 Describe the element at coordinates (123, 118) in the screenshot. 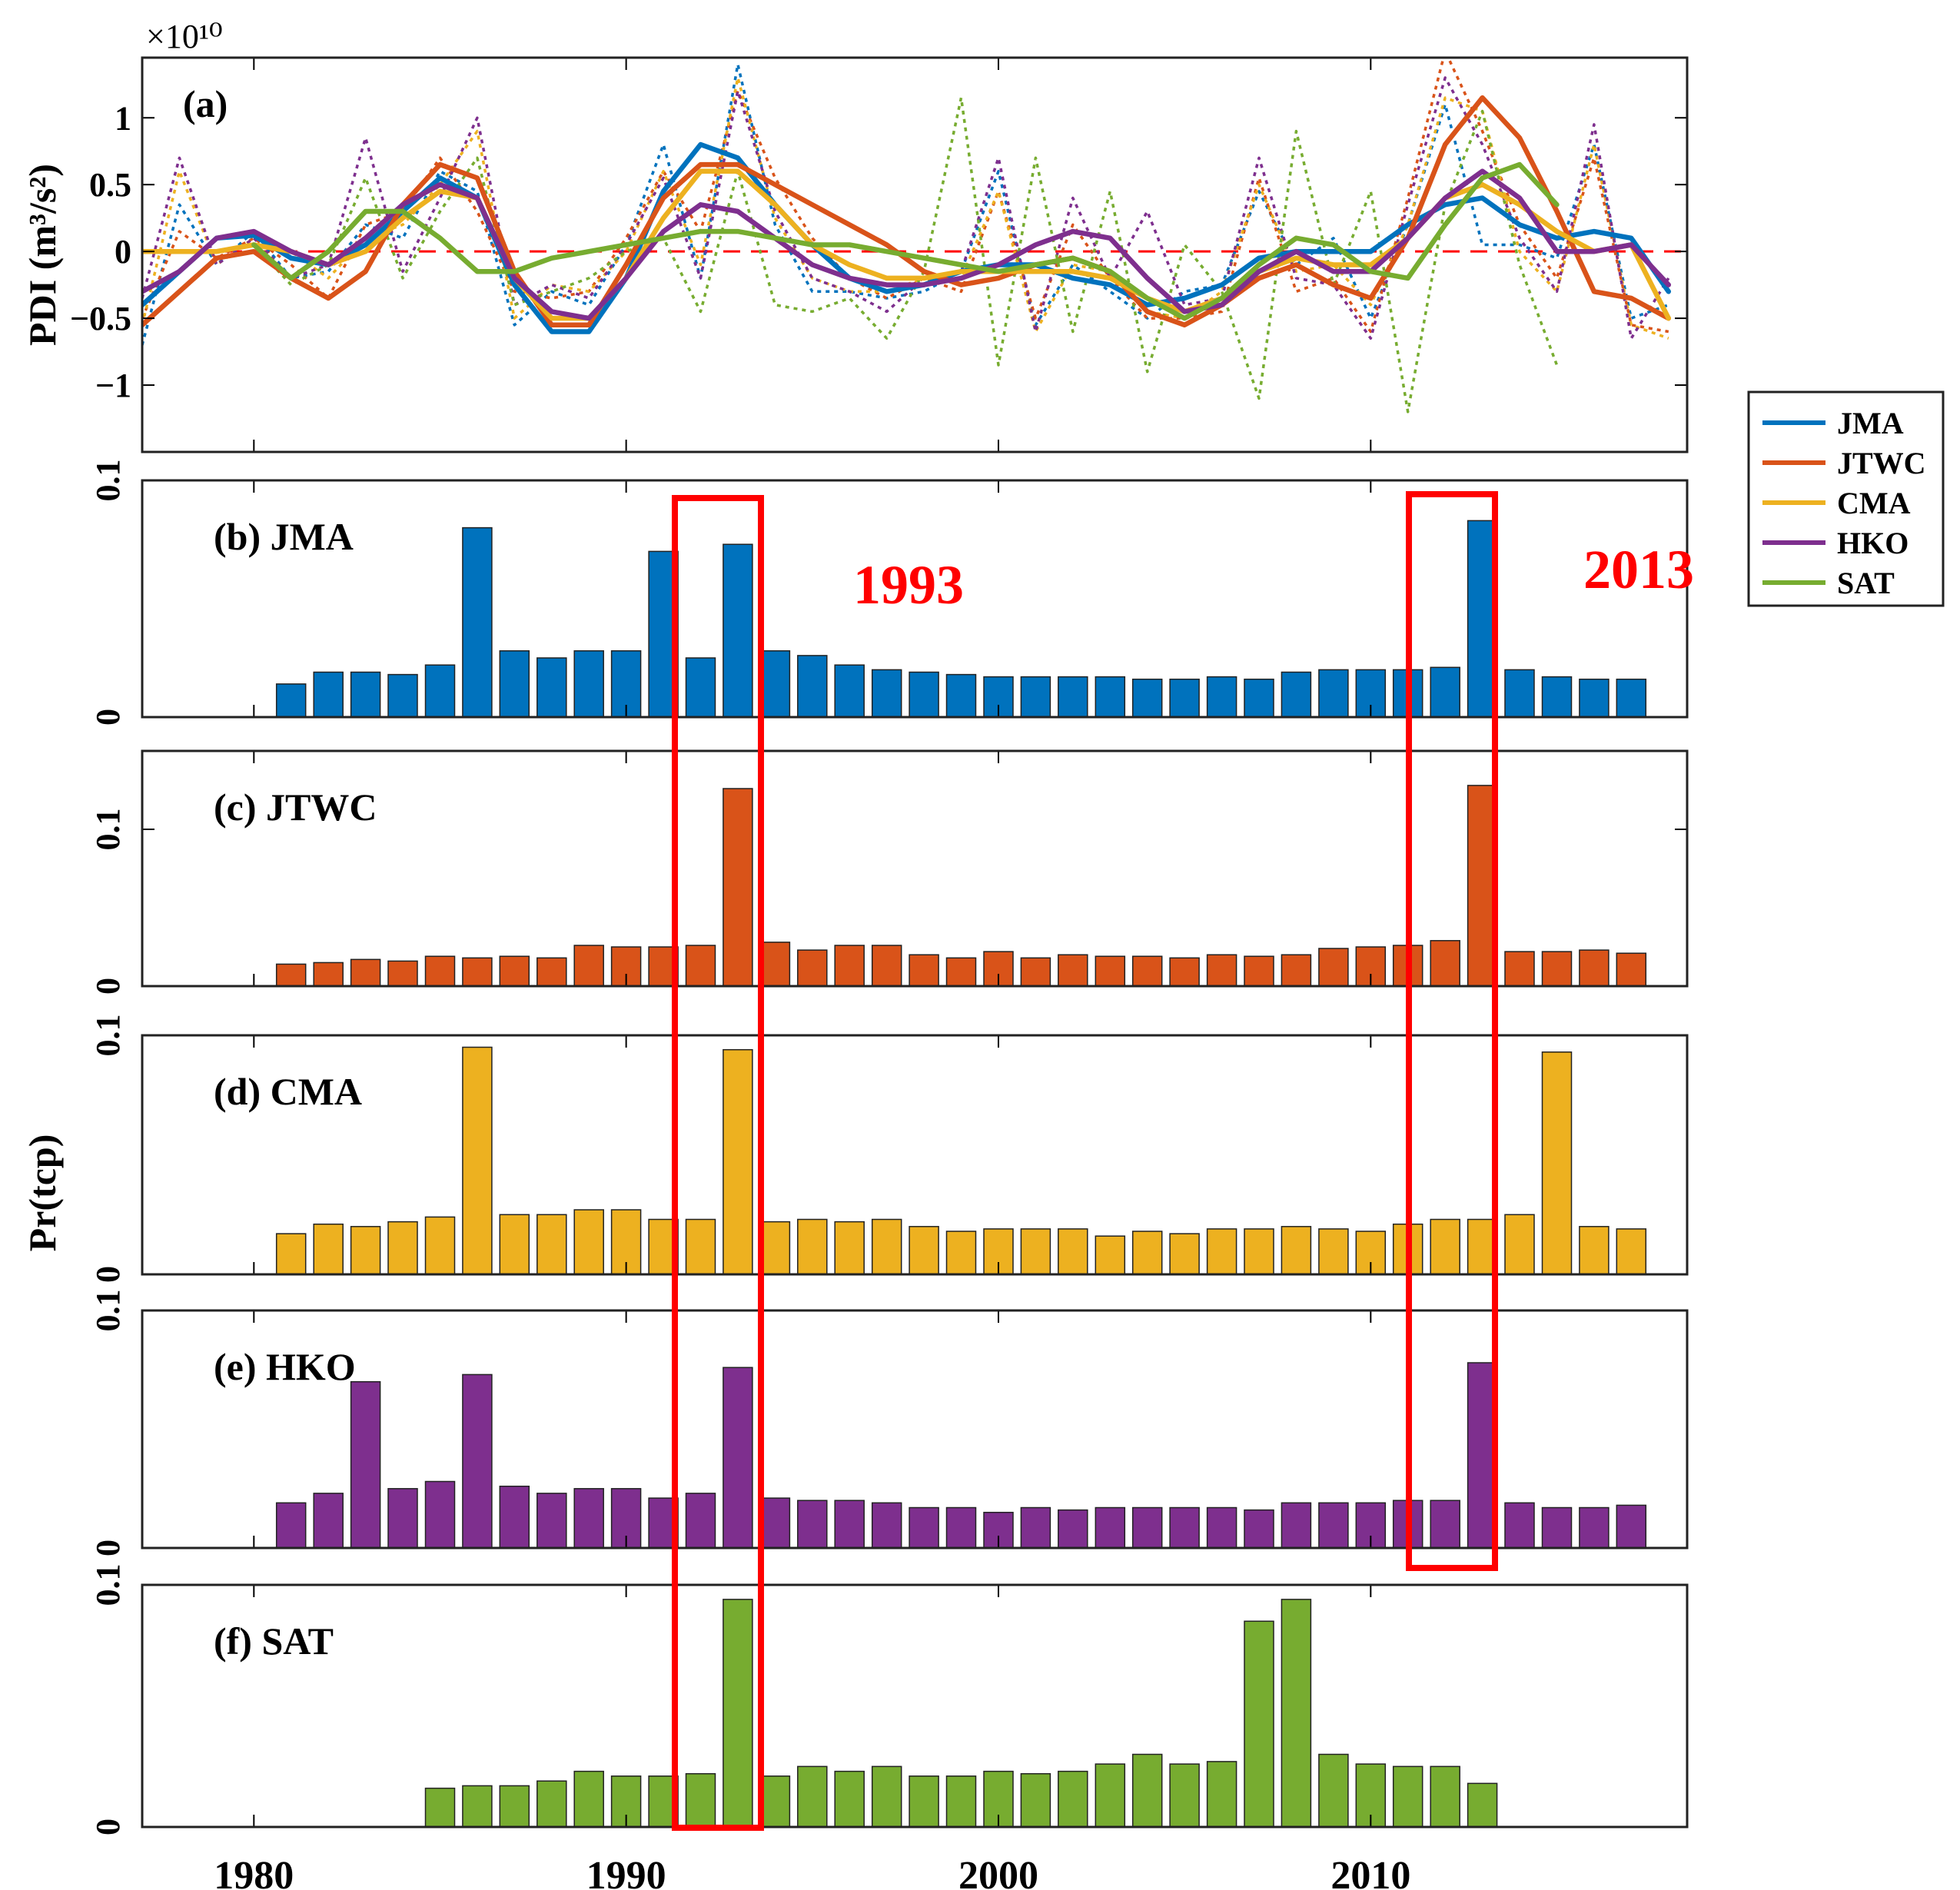

I see `y-tick-label: 1` at that location.